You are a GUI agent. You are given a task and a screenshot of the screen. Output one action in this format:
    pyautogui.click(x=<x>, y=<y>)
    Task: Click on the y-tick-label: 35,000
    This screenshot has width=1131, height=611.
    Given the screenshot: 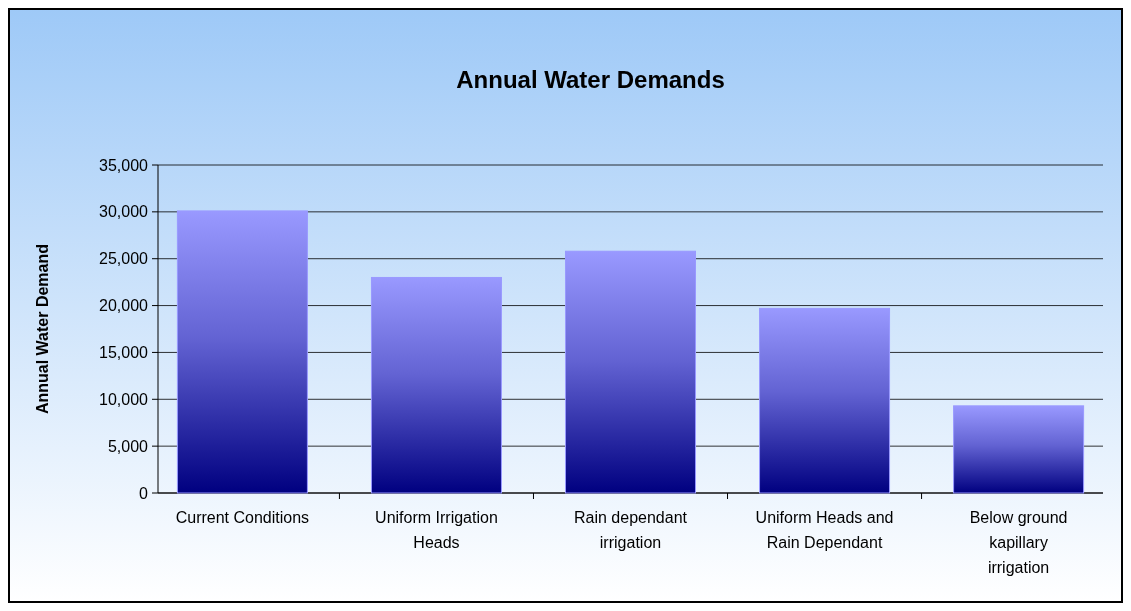 What is the action you would take?
    pyautogui.click(x=124, y=165)
    